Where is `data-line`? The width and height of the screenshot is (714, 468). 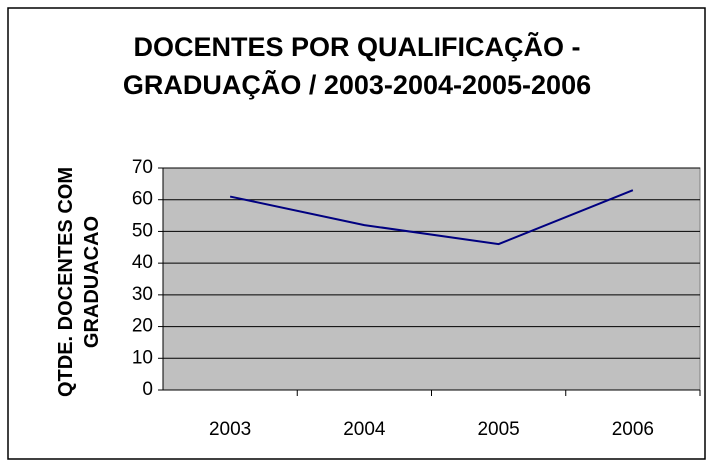
data-line is located at coordinates (431, 217).